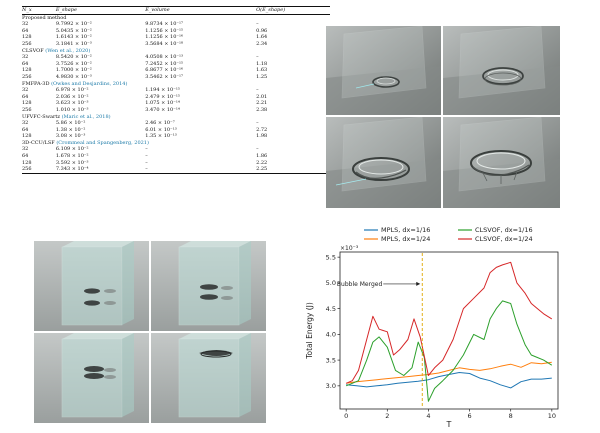  I want to click on method-label: 3D-CCU/LSF, so click(38, 142).